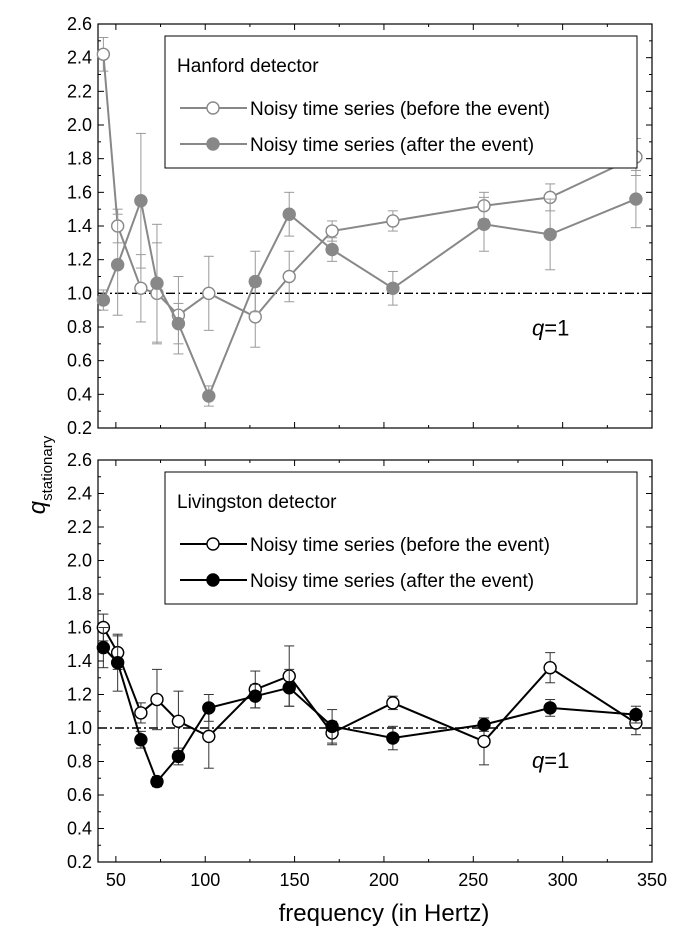 The height and width of the screenshot is (941, 673). What do you see at coordinates (652, 880) in the screenshot?
I see `x-tick-label: 350` at bounding box center [652, 880].